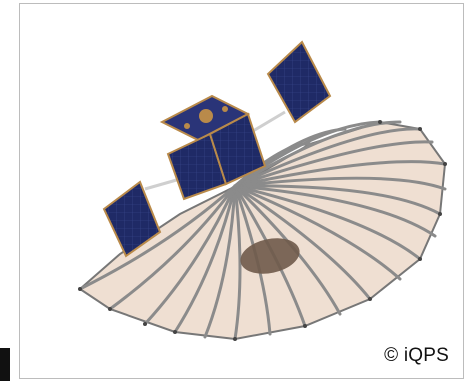 Image resolution: width=466 pixels, height=381 pixels. What do you see at coordinates (299, 82) in the screenshot?
I see `solar-panel-upper` at bounding box center [299, 82].